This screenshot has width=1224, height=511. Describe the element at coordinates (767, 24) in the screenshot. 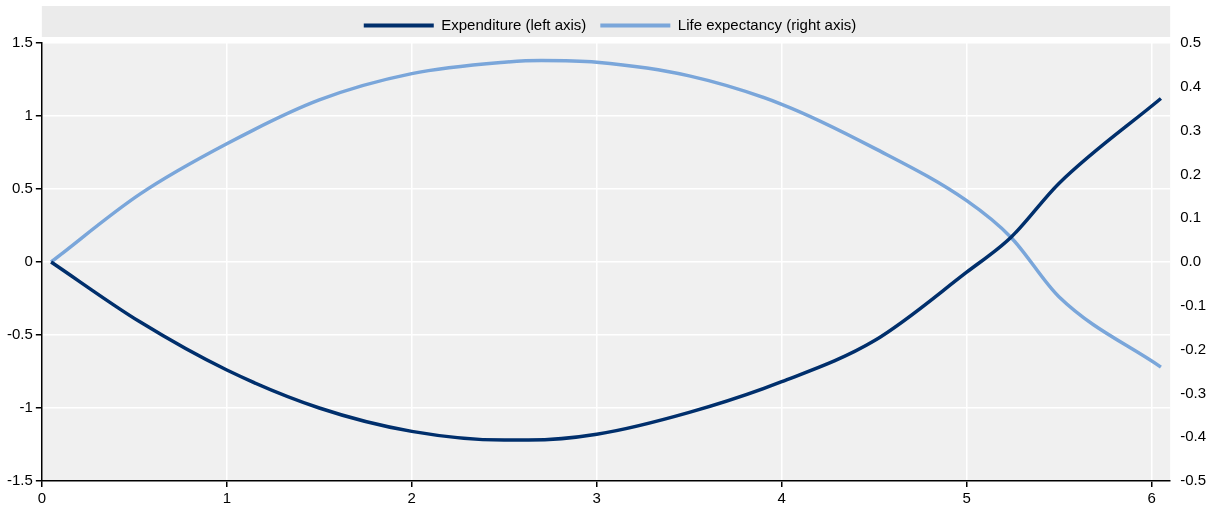

I see `legend-label: Life expectancy (right axis)` at that location.